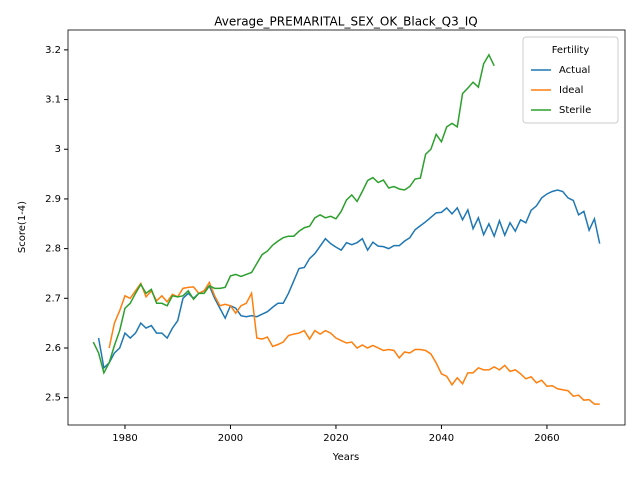 The width and height of the screenshot is (640, 480). I want to click on y-tick-label: 3.1, so click(53, 100).